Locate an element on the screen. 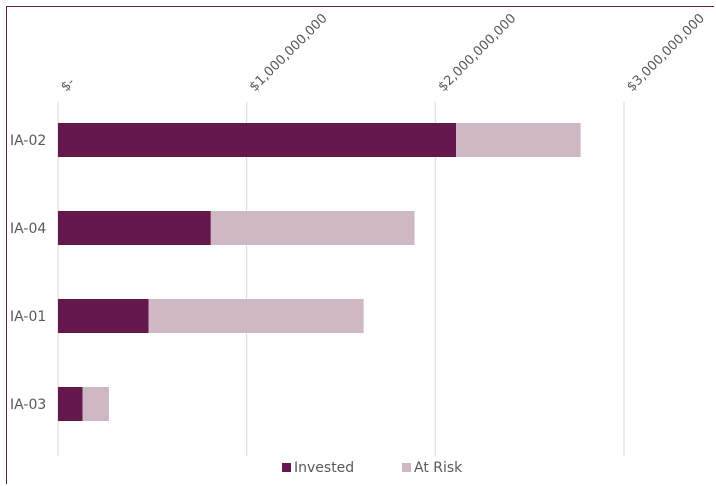  legend-swatch-at-risk is located at coordinates (406, 467).